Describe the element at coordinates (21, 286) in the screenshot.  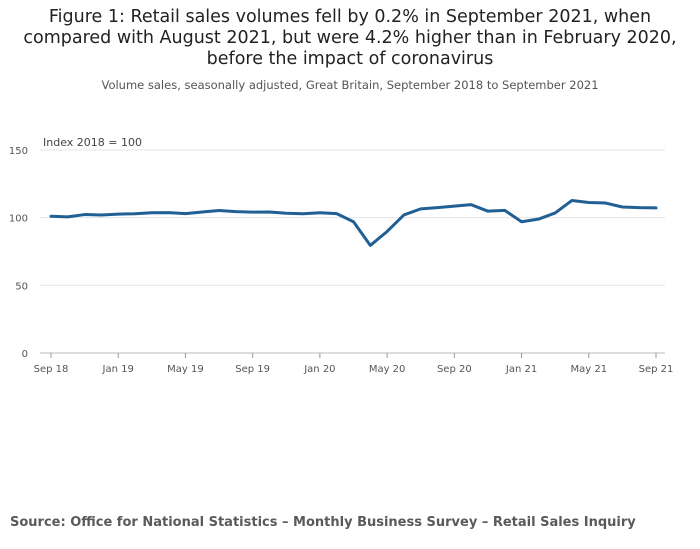
I see `y-tick-label: 50` at that location.